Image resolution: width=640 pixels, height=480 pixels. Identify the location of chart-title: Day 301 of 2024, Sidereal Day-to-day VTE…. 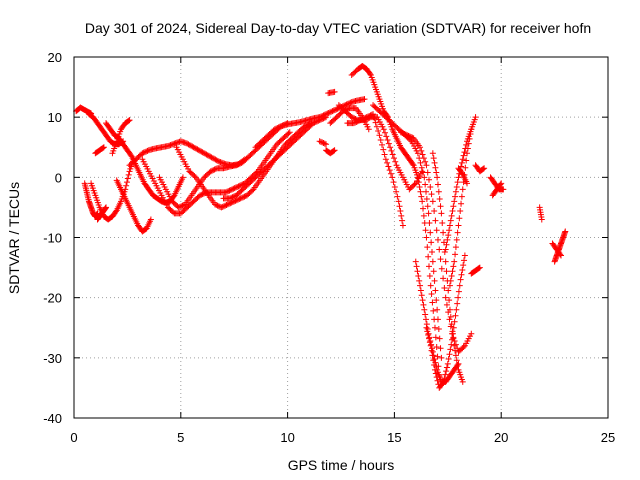
(338, 28).